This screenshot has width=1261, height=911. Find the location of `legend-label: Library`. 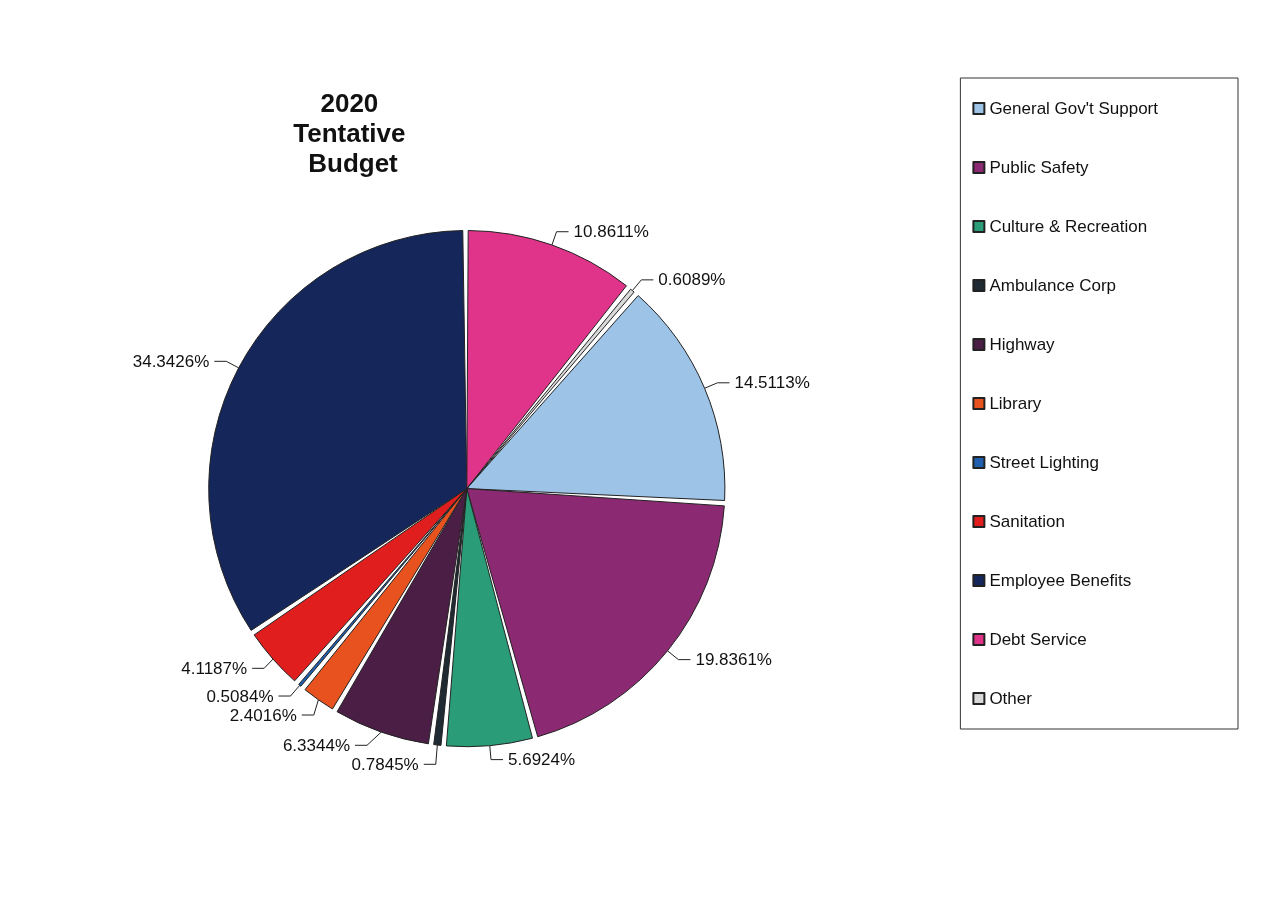

legend-label: Library is located at coordinates (1015, 403).